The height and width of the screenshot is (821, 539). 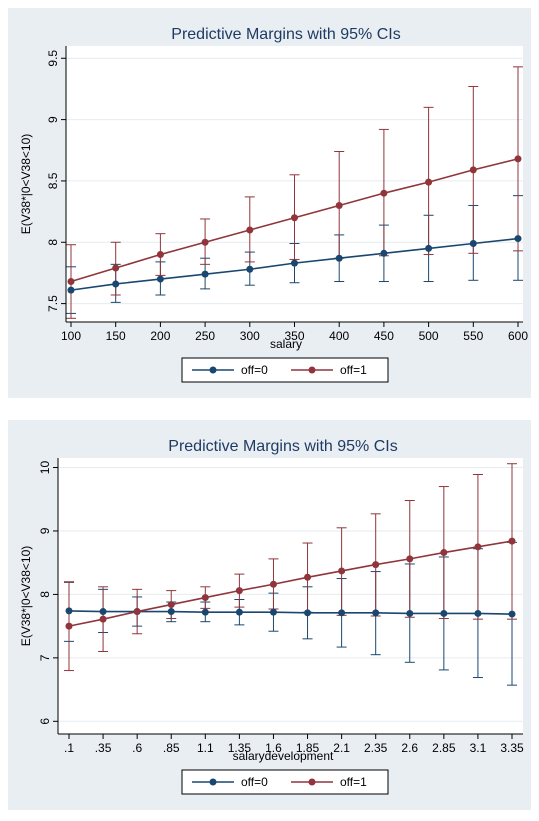 I want to click on x-tick-label: 550, so click(x=473, y=336).